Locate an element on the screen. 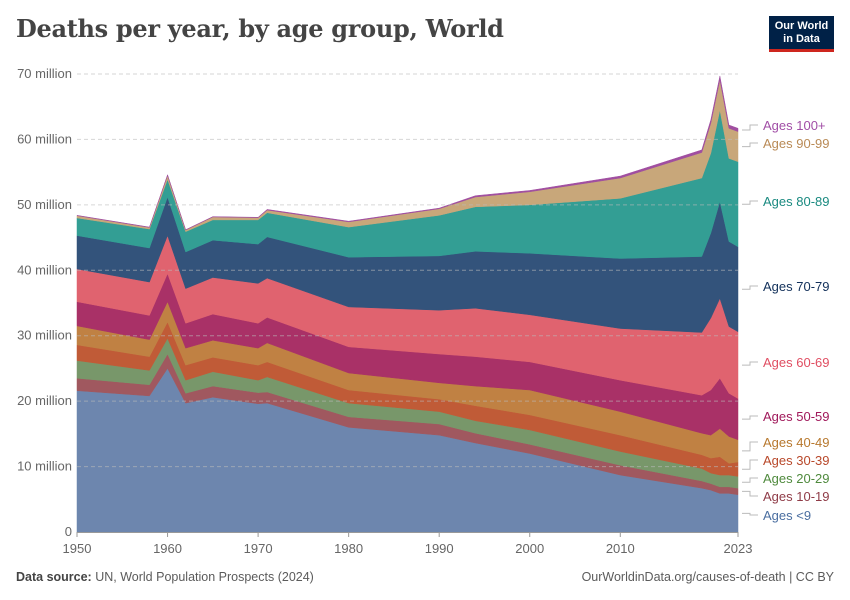 This screenshot has width=850, height=600. x-tick-label: 2000 is located at coordinates (529, 548).